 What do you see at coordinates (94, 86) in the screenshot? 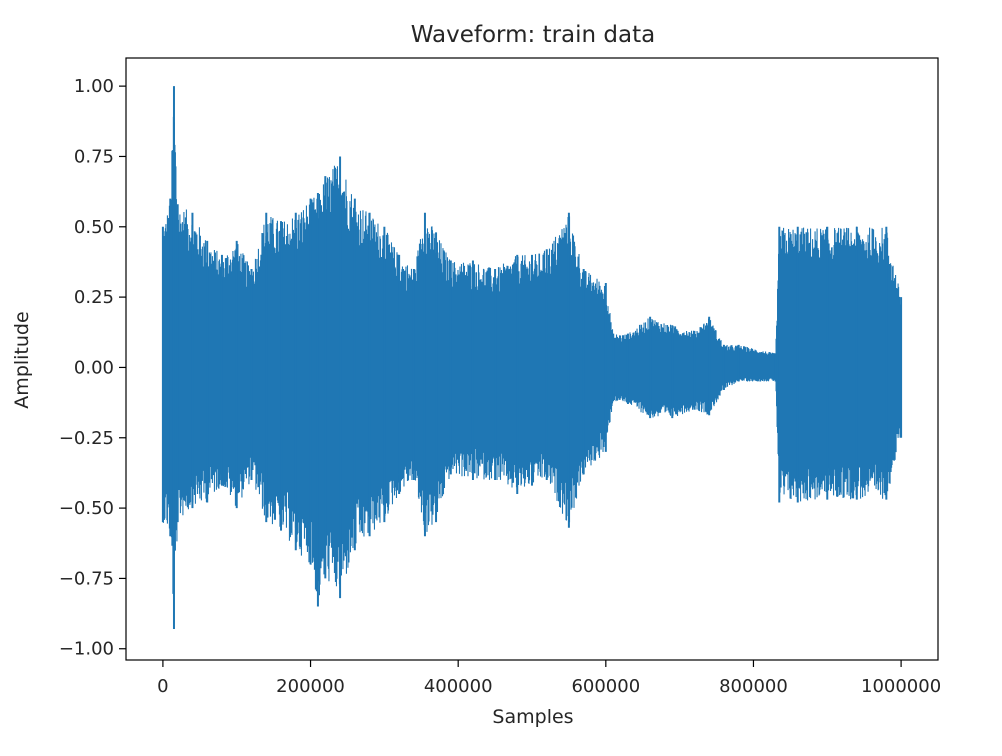
I see `y-tick-label: 1.00` at bounding box center [94, 86].